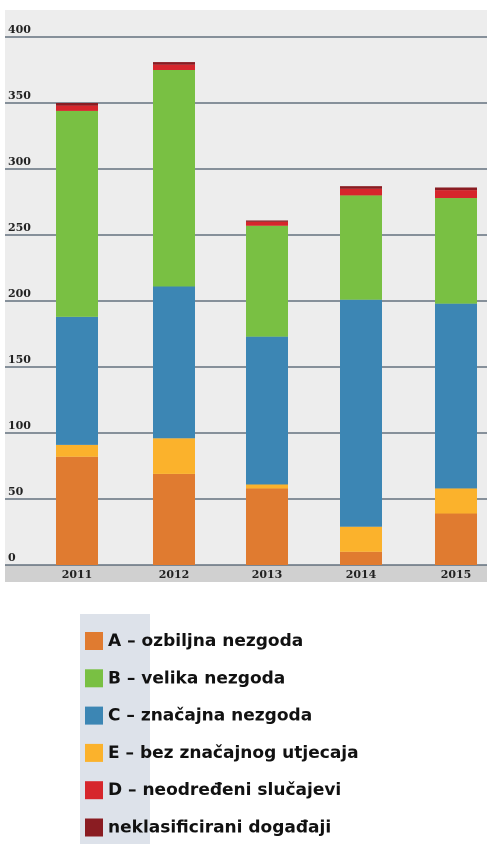  Describe the element at coordinates (115, 729) in the screenshot. I see `legend-background` at that location.